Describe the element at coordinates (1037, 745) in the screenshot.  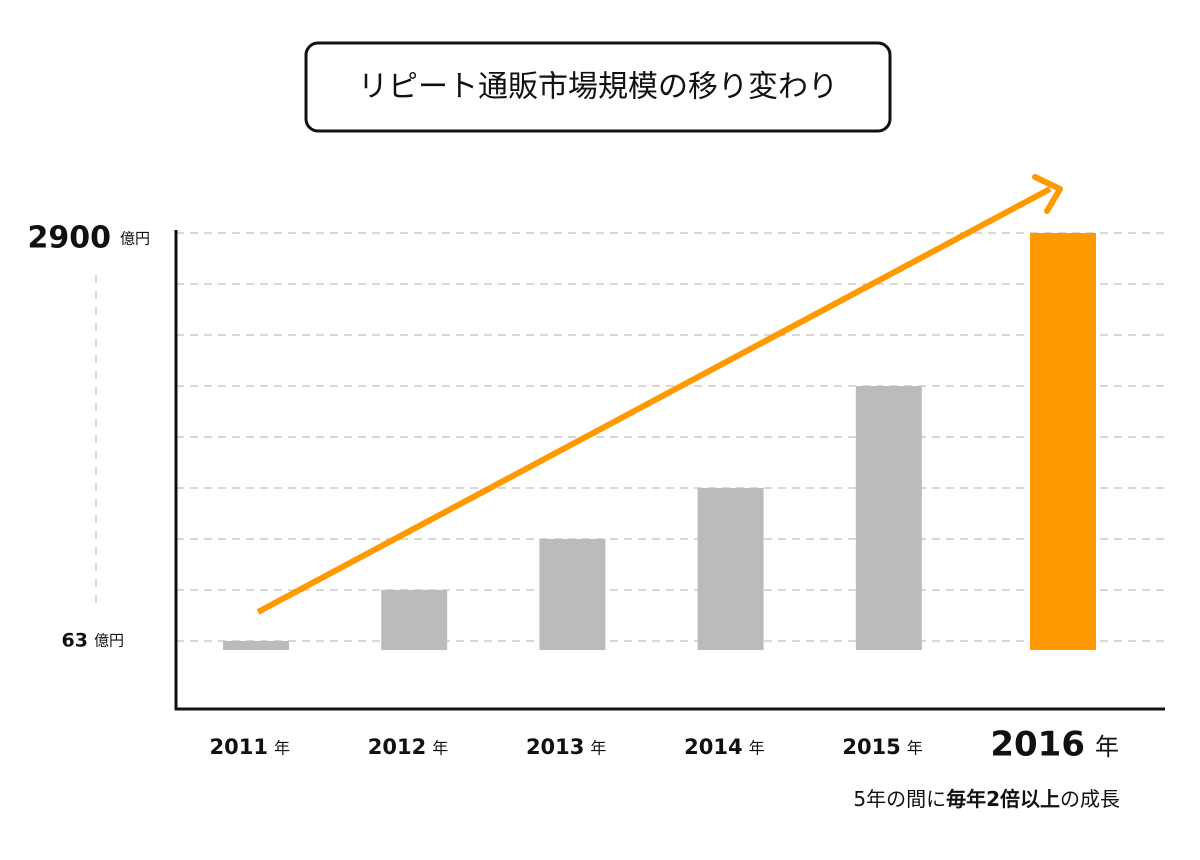
I see `x-tick-label: 2016` at that location.